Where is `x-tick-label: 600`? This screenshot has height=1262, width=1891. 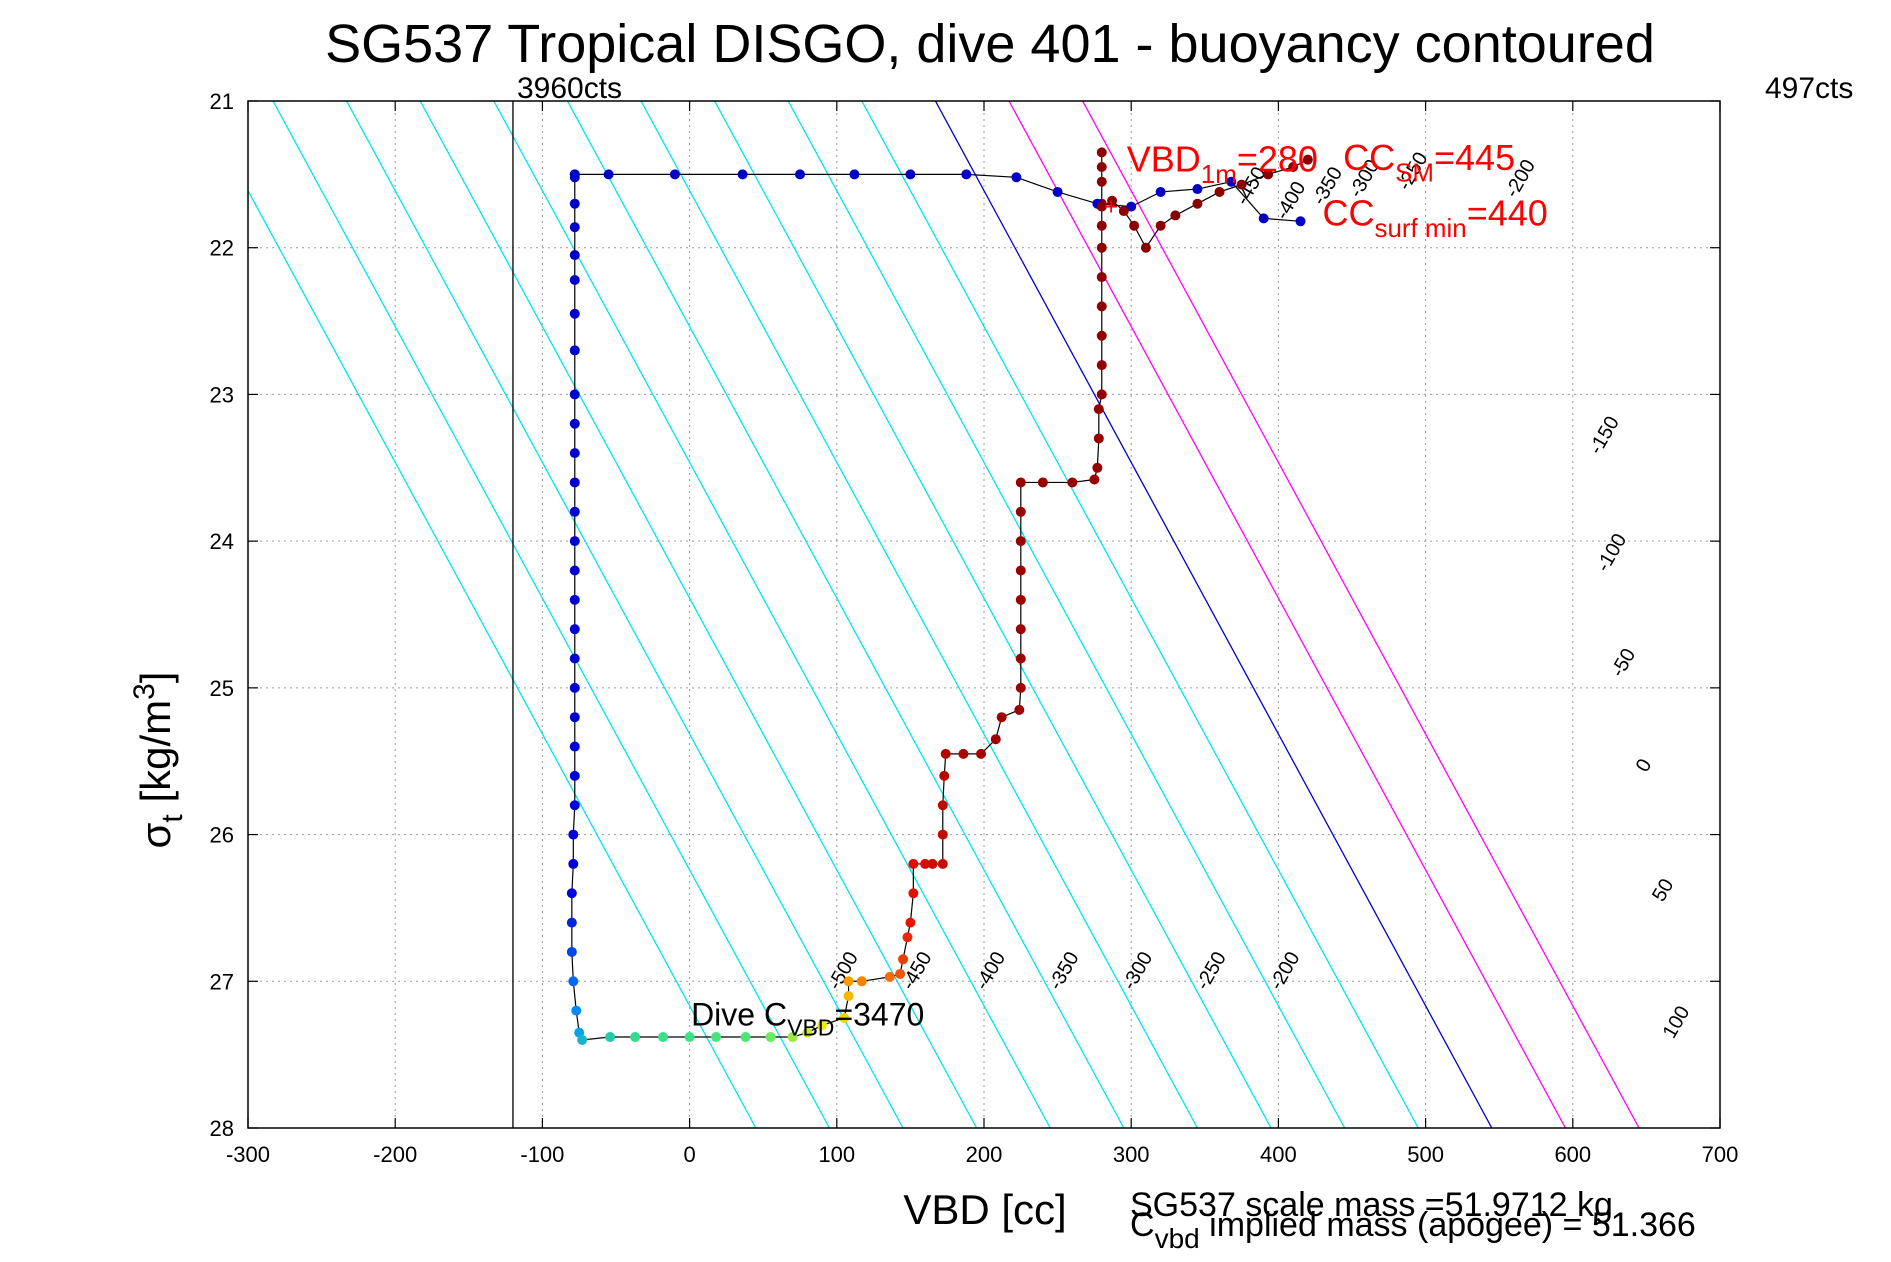
x-tick-label: 600 is located at coordinates (1572, 1154).